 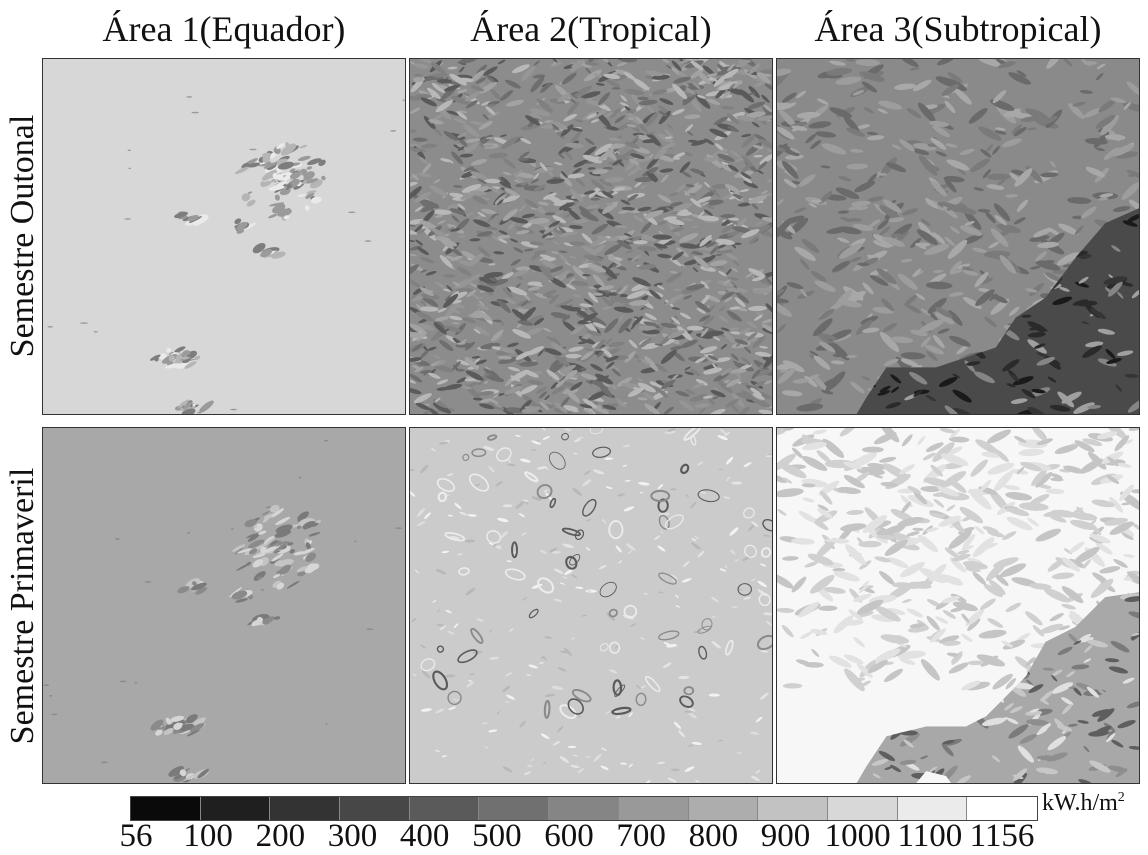 What do you see at coordinates (1002, 836) in the screenshot?
I see `legend-tick-label: 1156` at bounding box center [1002, 836].